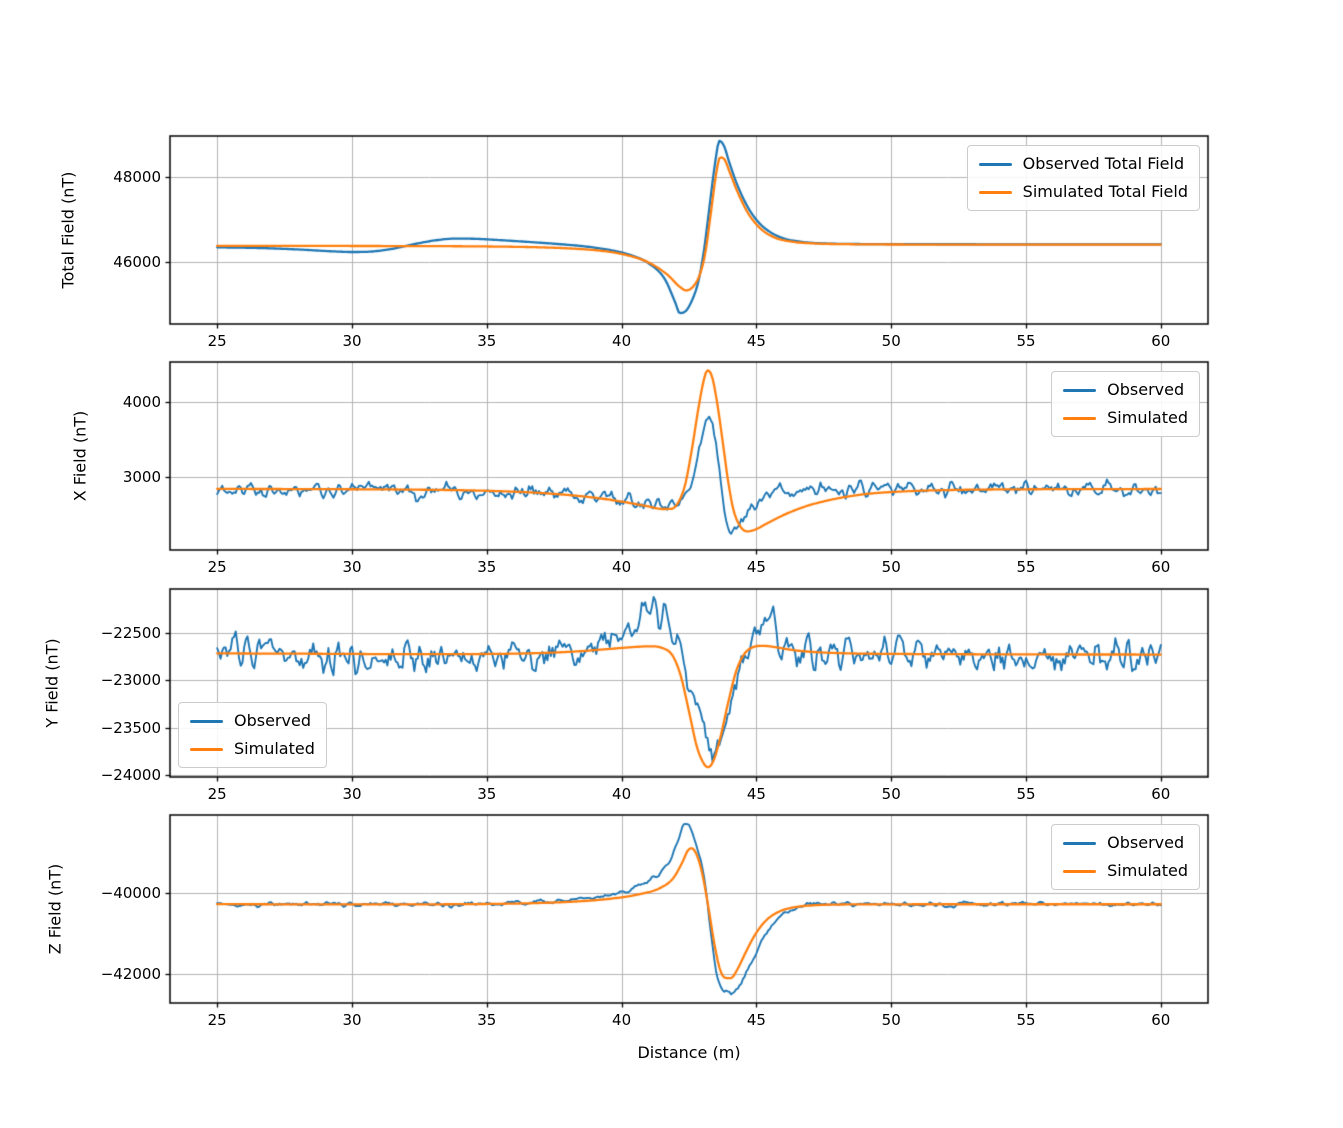 The width and height of the screenshot is (1343, 1128). I want to click on y-axis-label-total-field: Total Field (nT), so click(68, 230).